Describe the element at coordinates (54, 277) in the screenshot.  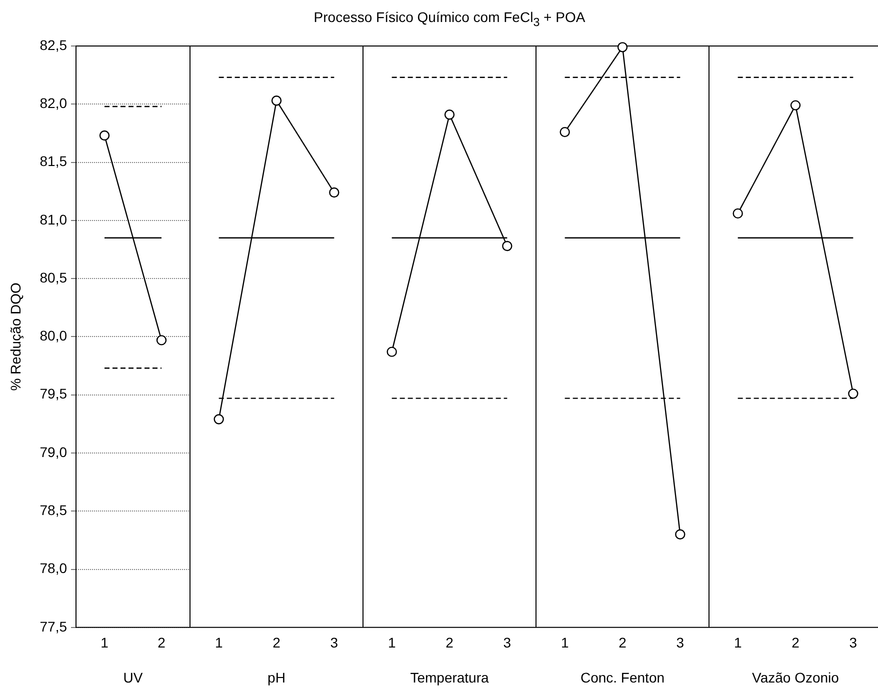
I see `y-tick-label: 80,5` at that location.